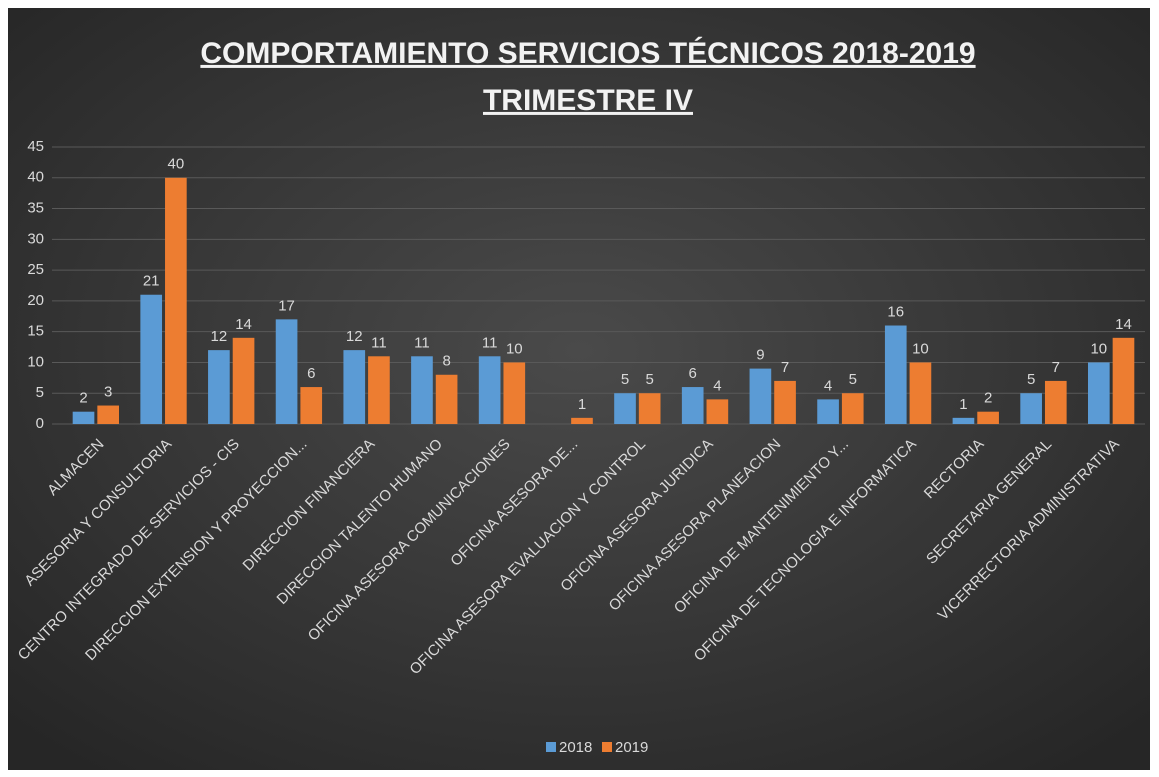  What do you see at coordinates (895, 311) in the screenshot?
I see `data-label: 16` at bounding box center [895, 311].